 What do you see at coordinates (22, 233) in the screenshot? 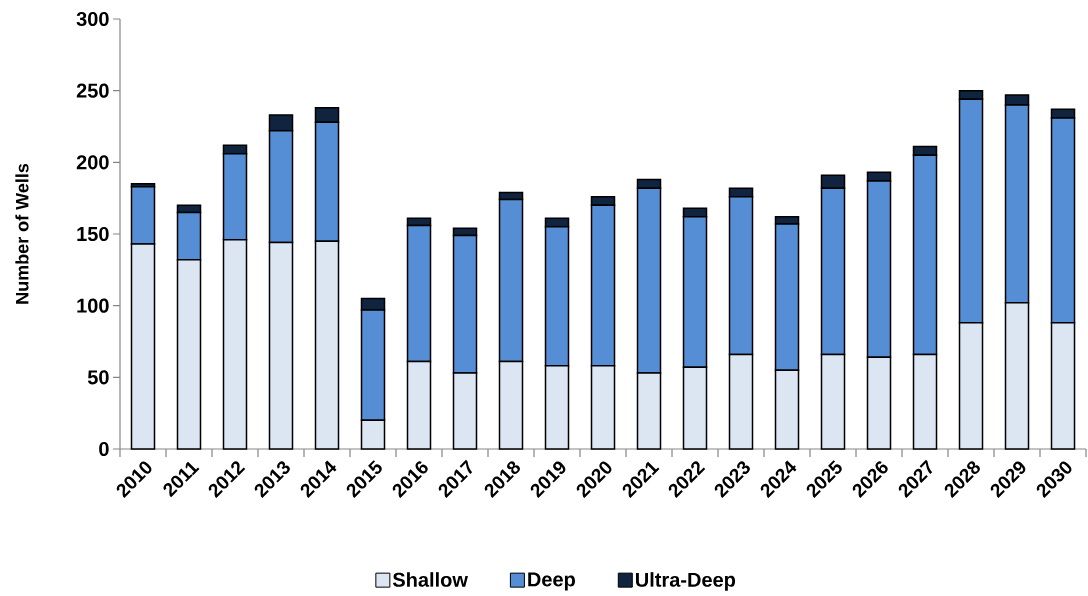
I see `y-axis-title: Number of Wells` at bounding box center [22, 233].